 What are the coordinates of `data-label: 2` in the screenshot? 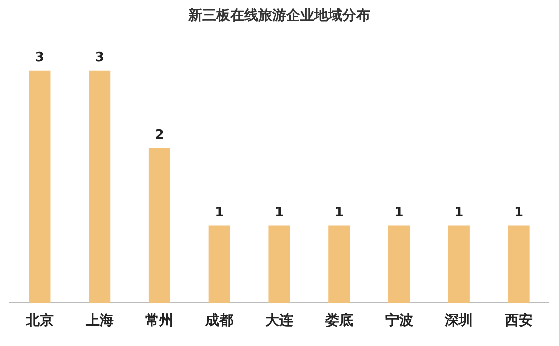 It's located at (159, 136).